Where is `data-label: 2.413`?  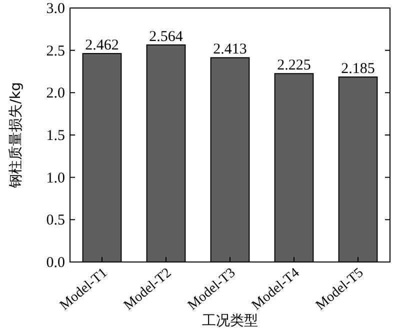
data-label: 2.413 is located at coordinates (230, 50).